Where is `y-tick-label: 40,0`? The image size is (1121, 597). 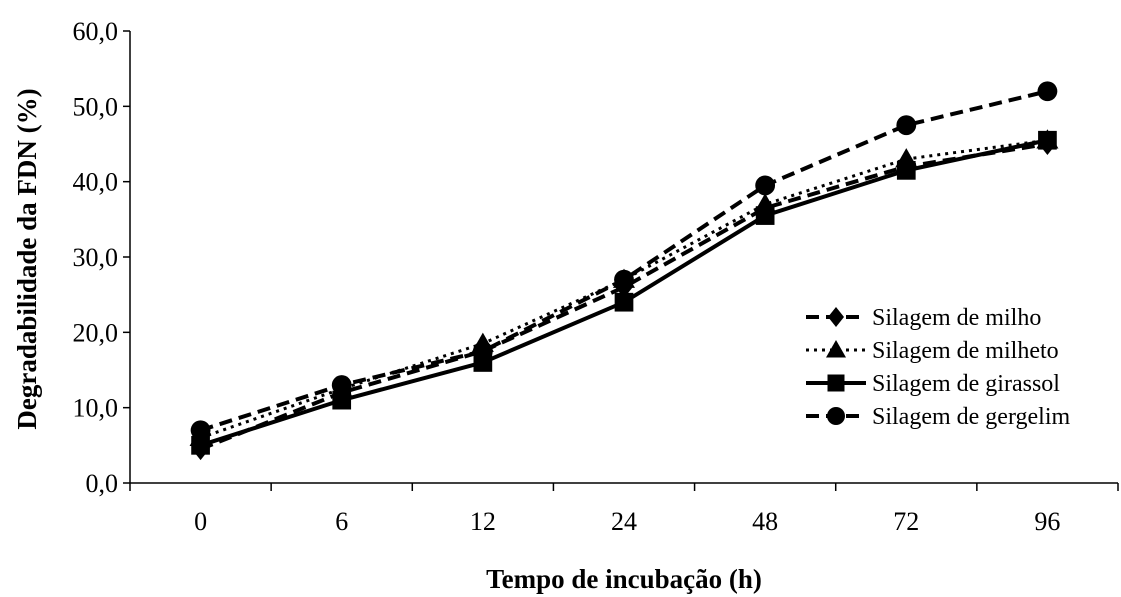
y-tick-label: 40,0 is located at coordinates (96, 182).